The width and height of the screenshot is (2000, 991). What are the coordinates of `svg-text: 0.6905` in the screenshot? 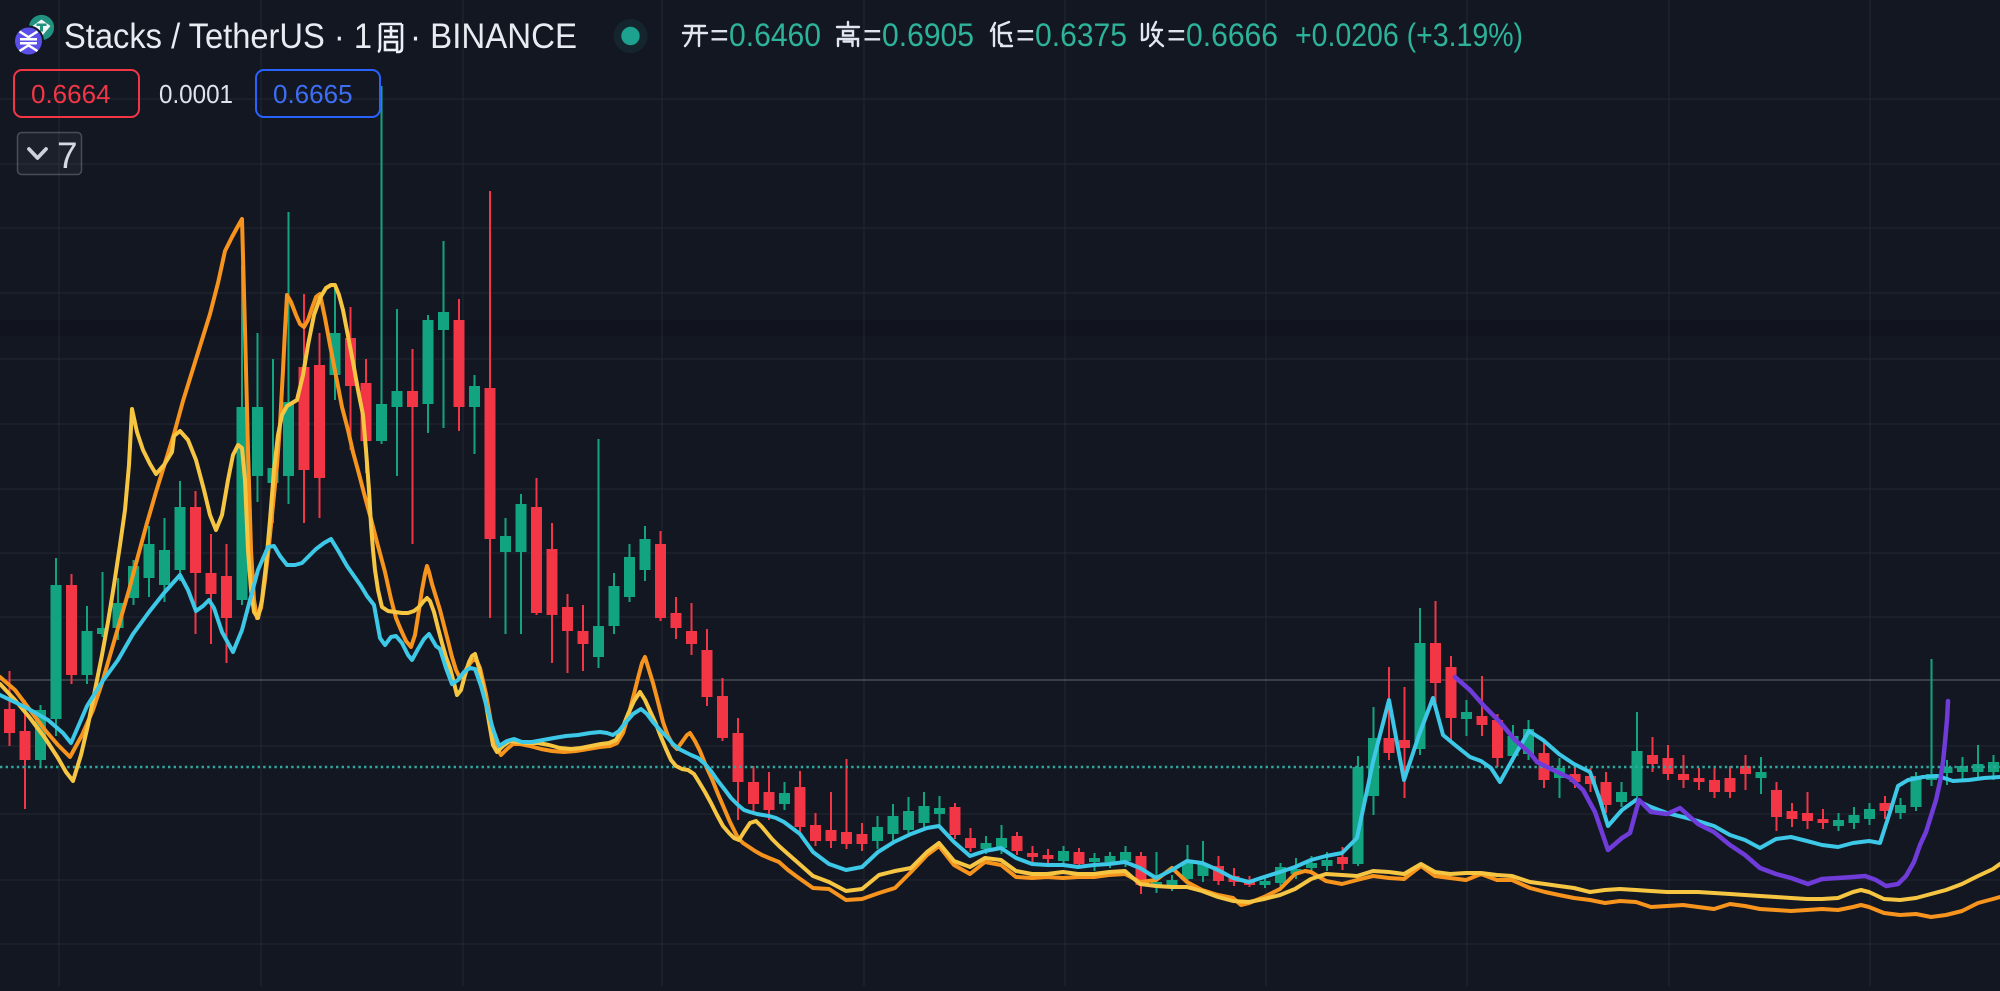 It's located at (928, 35).